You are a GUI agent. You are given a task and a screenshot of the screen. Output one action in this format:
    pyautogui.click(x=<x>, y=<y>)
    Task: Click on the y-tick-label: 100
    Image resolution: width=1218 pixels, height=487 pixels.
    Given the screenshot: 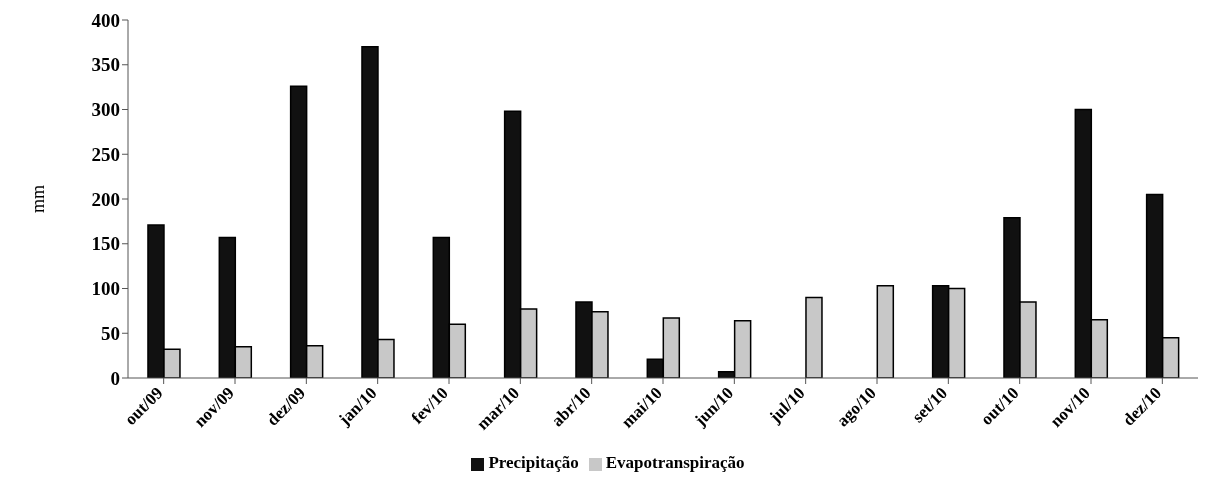 What is the action you would take?
    pyautogui.click(x=105, y=289)
    